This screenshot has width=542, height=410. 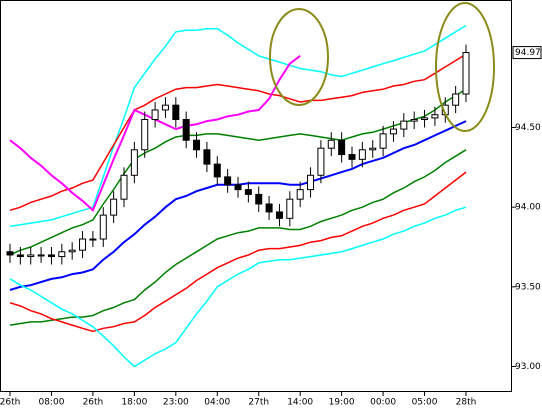 What do you see at coordinates (134, 403) in the screenshot?
I see `x-tick-label: 18:00` at bounding box center [134, 403].